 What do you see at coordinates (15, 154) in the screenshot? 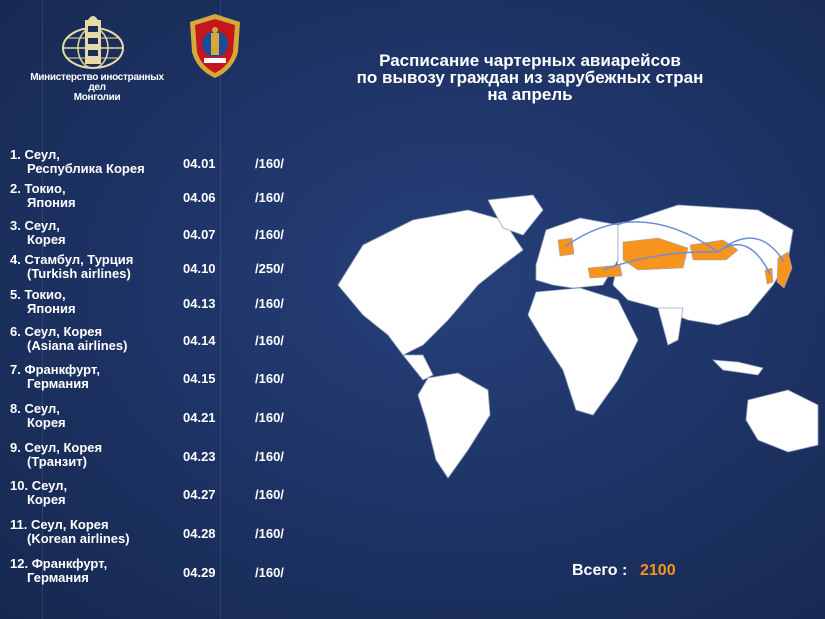
I see `flight-number: 1.` at bounding box center [15, 154].